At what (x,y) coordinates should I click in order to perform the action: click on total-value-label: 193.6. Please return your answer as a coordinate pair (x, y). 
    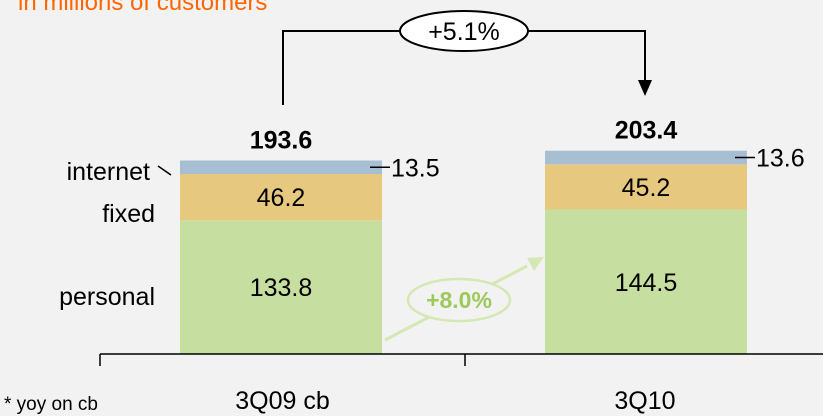
    Looking at the image, I should click on (281, 141).